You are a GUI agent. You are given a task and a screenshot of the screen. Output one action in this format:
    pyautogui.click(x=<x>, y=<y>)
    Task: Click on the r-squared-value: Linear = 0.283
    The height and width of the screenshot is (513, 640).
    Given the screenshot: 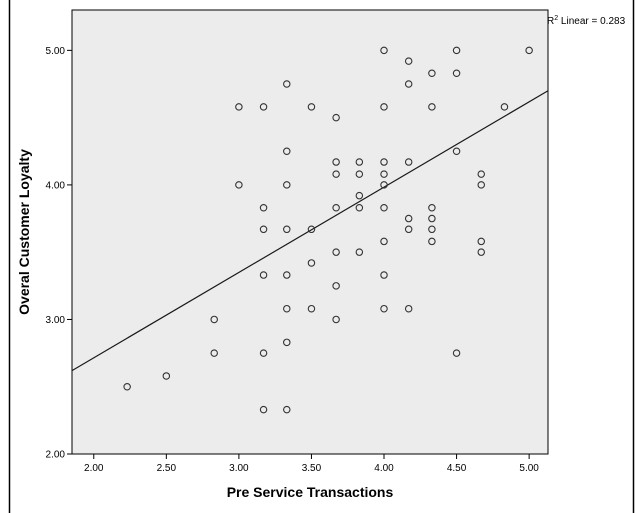 What is the action you would take?
    pyautogui.click(x=591, y=21)
    